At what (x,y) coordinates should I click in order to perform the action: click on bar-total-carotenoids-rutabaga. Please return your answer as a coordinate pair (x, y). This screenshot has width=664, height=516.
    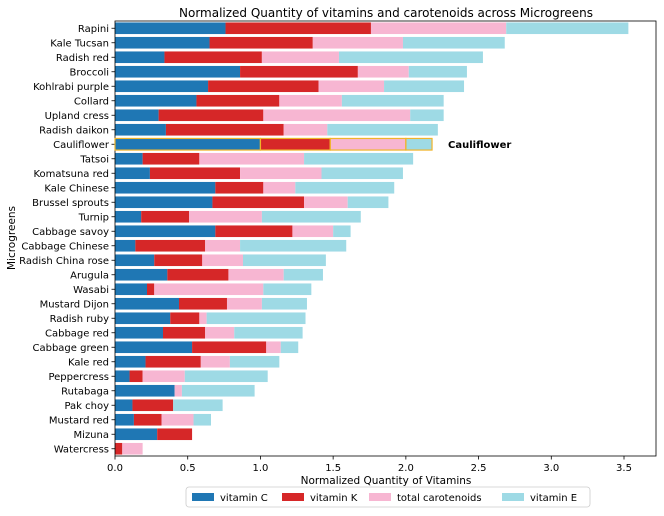
    Looking at the image, I should click on (178, 390).